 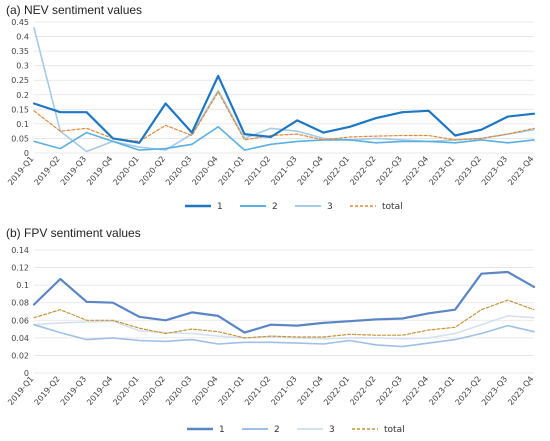 What do you see at coordinates (20, 338) in the screenshot?
I see `y-tick-label: 0.04` at bounding box center [20, 338].